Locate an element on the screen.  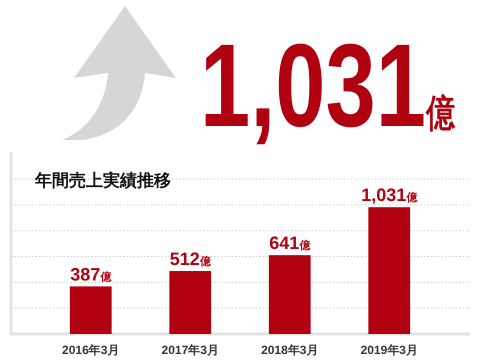
data-label: 387億 is located at coordinates (91, 274).